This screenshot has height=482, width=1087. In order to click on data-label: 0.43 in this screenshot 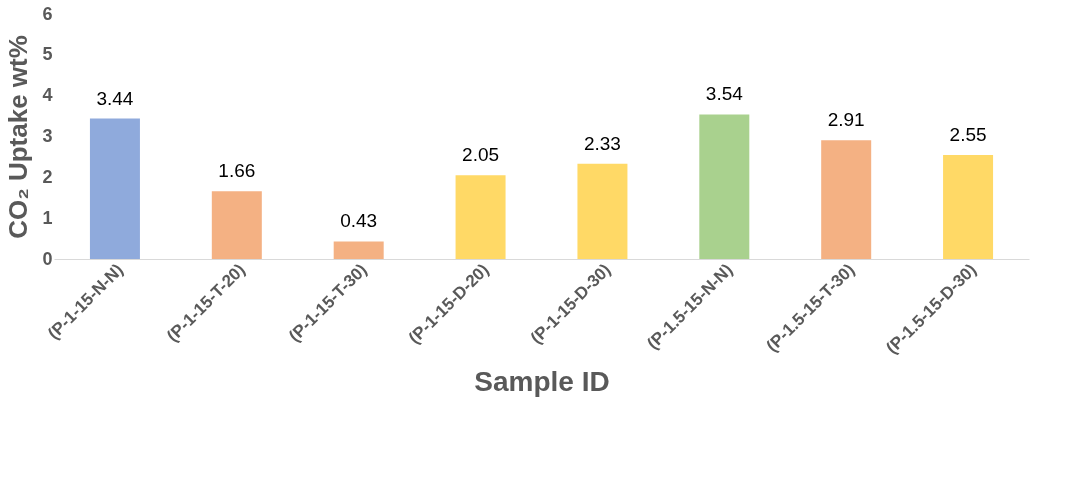, I will do `click(359, 221)`.